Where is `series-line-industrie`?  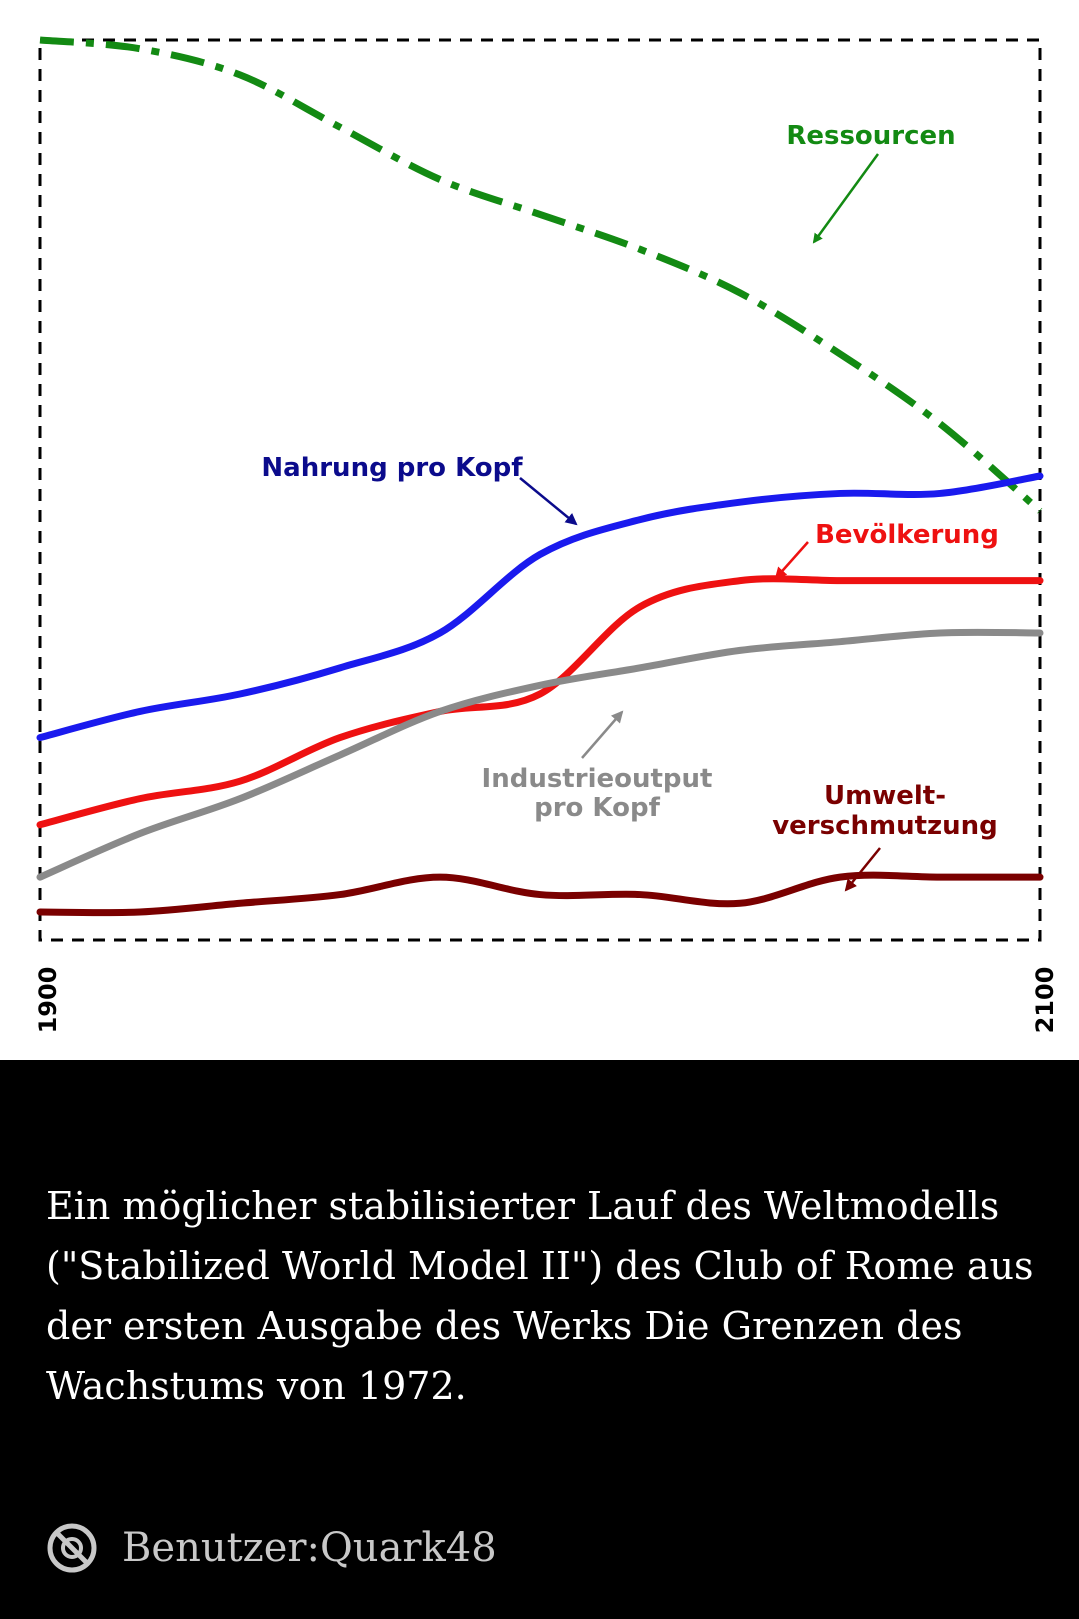 series-line-industrie is located at coordinates (540, 754).